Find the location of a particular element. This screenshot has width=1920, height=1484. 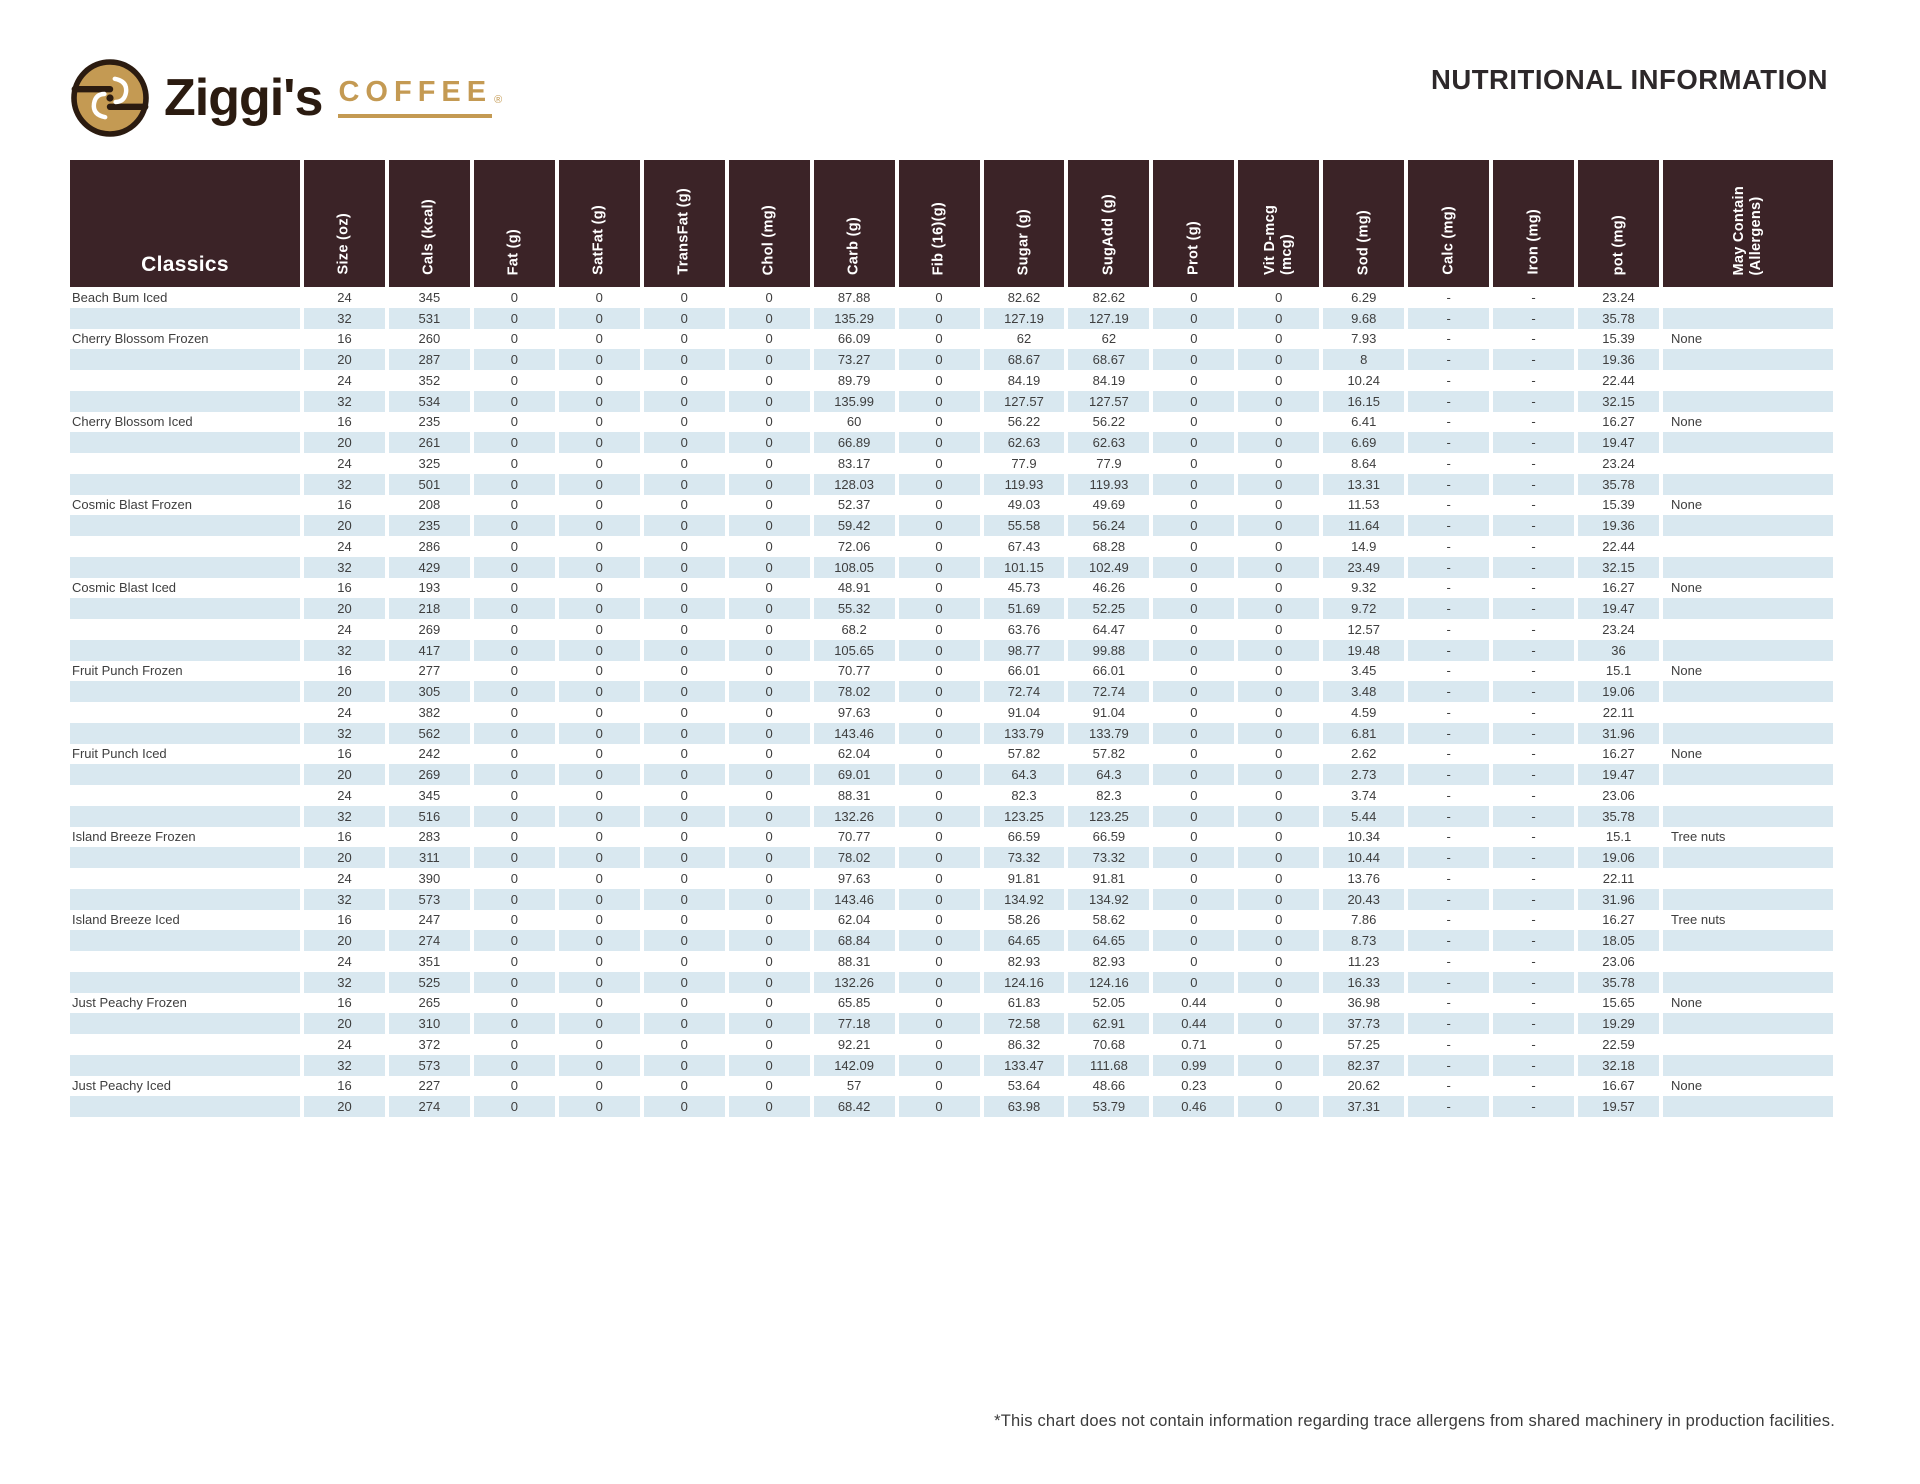

value-cell: 142.09 is located at coordinates (854, 1065).